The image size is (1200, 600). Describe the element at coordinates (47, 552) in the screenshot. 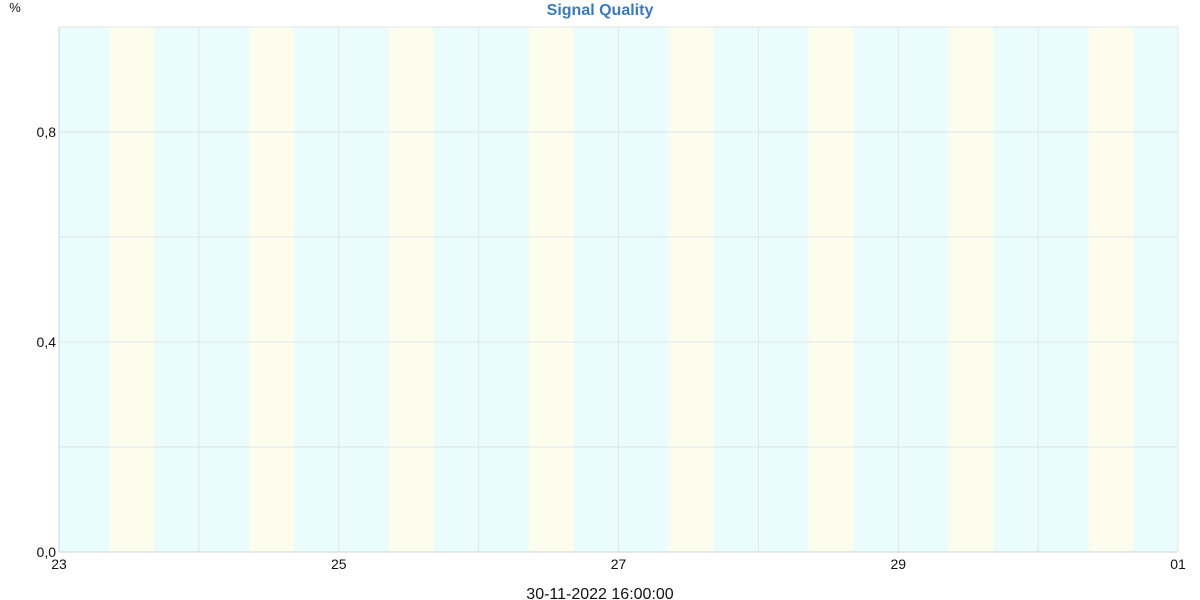

I see `y-tick-label: 0,0` at that location.